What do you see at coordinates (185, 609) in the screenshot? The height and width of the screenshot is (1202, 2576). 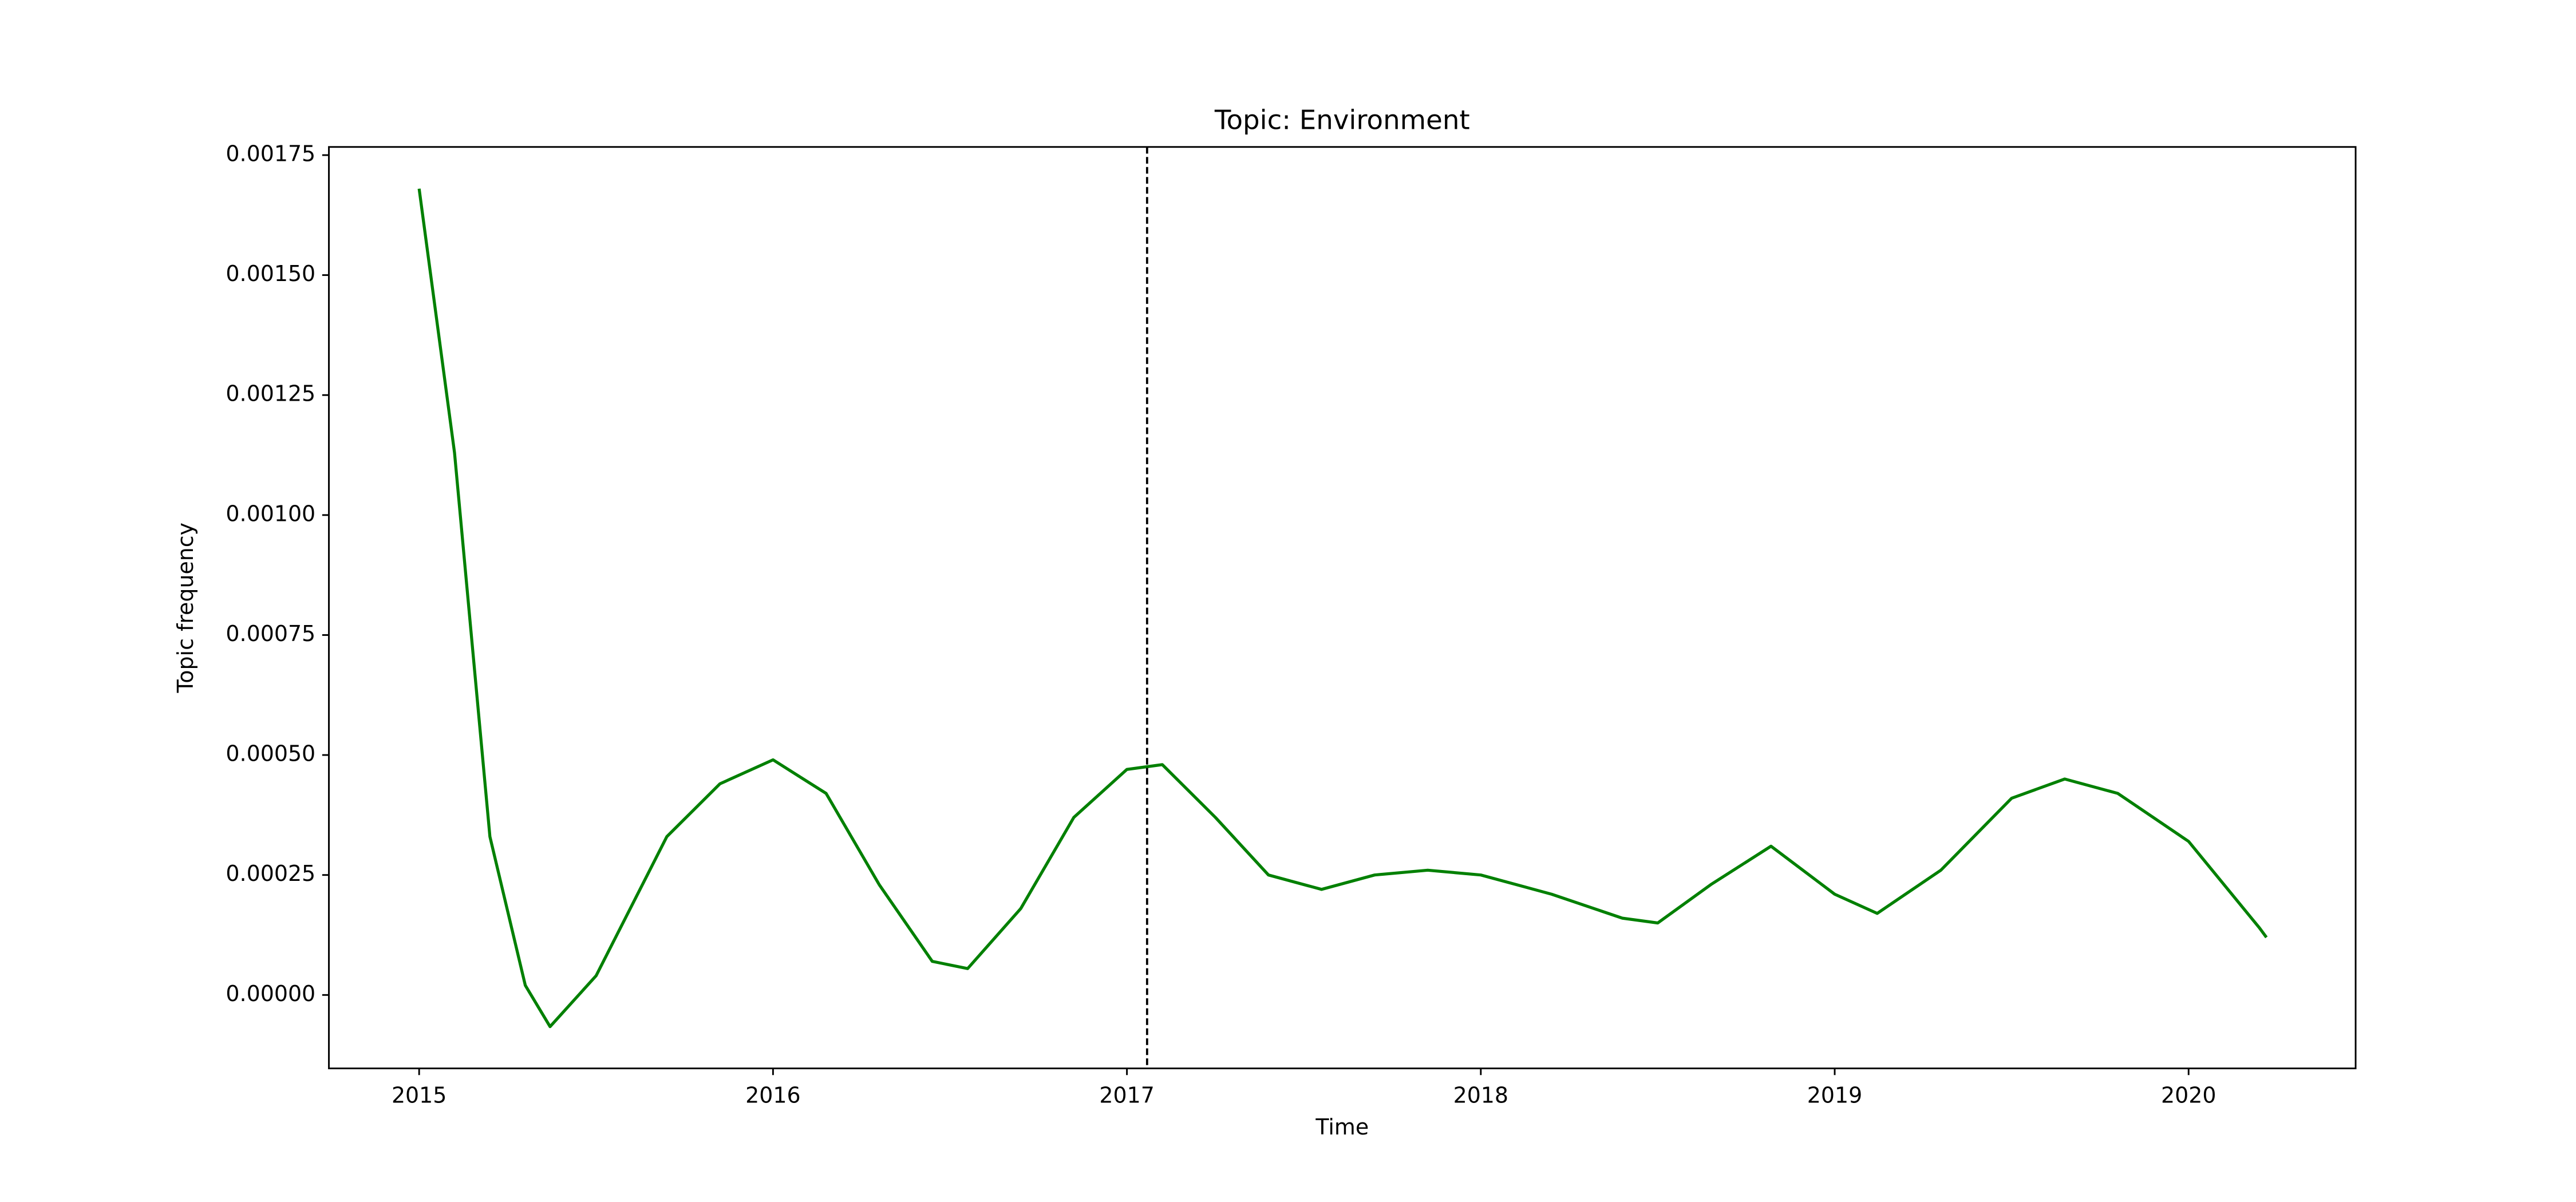 I see `y-axis-label: Topic frequency` at bounding box center [185, 609].